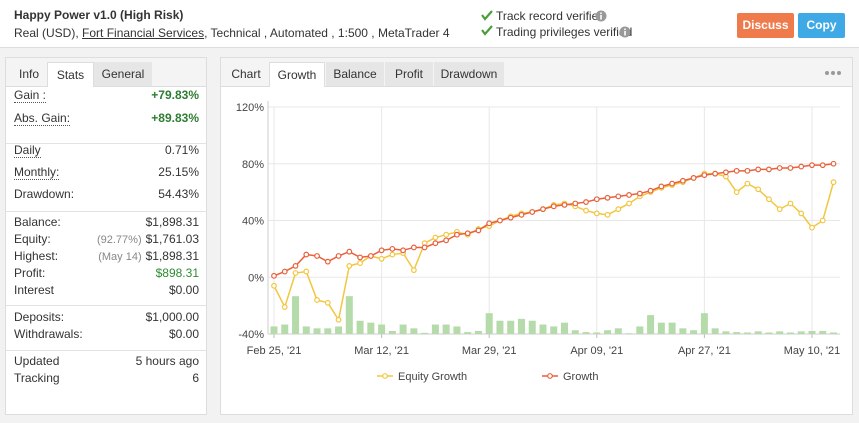 The image size is (859, 423). What do you see at coordinates (175, 118) in the screenshot?
I see `stat-value-wrap: +89.83%` at bounding box center [175, 118].